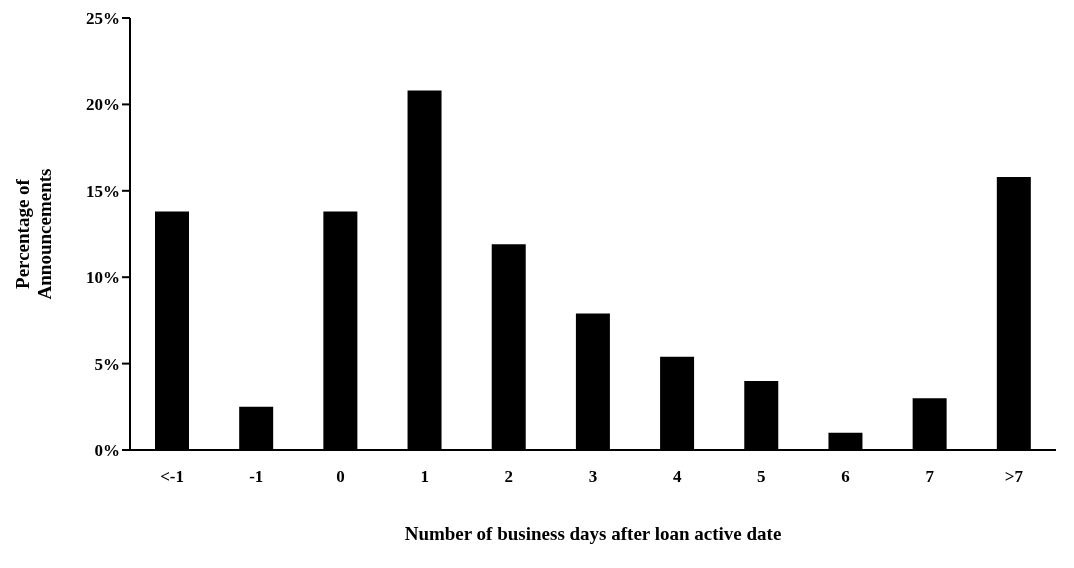  I want to click on x-tick-label: <-1, so click(172, 477).